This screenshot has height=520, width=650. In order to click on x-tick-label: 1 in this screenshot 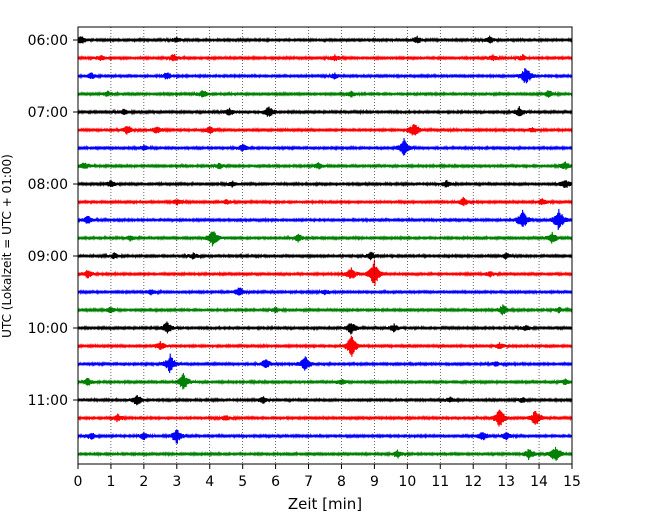, I will do `click(110, 482)`.